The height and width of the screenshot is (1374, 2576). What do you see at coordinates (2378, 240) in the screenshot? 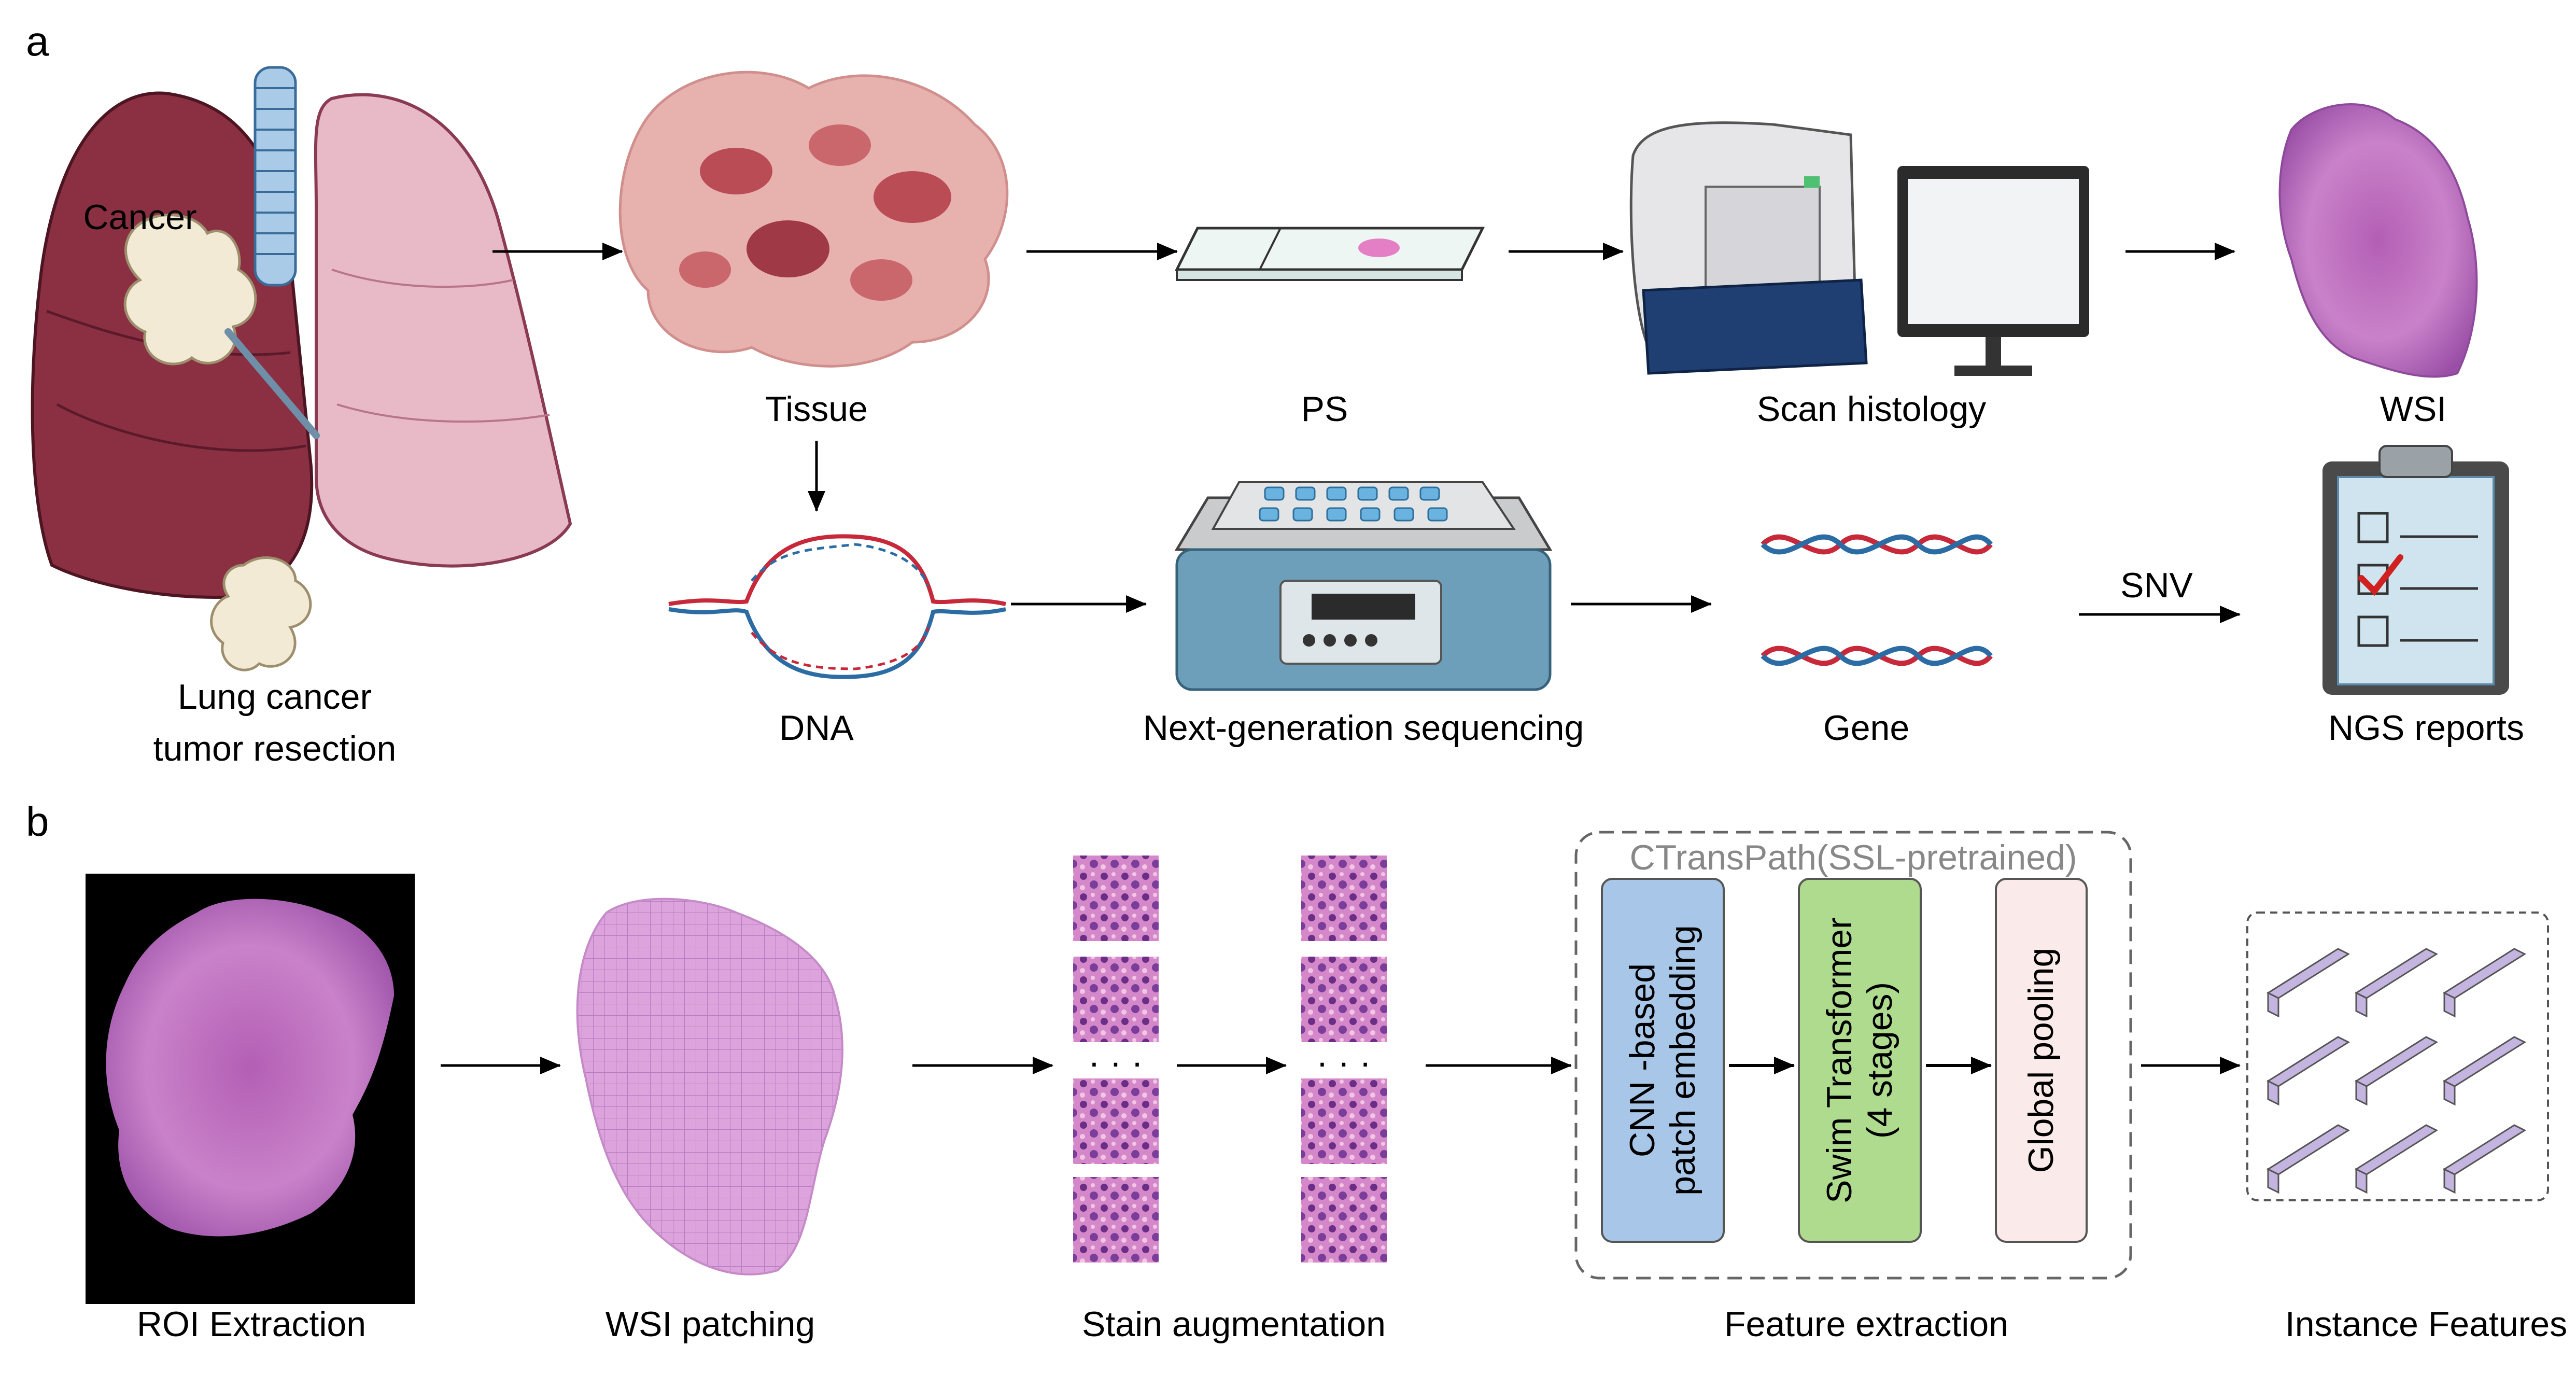
I see `wsi-thumbnail` at bounding box center [2378, 240].